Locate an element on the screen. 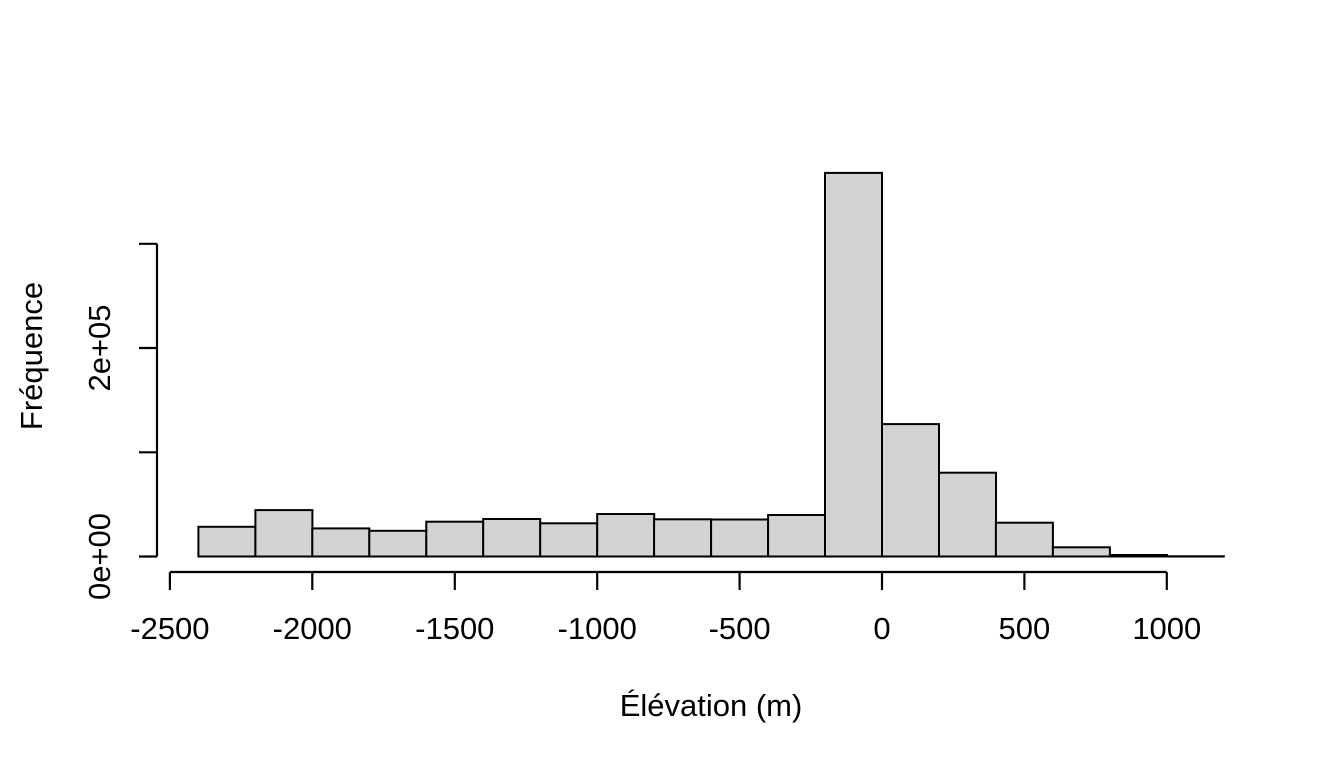 Image resolution: width=1344 pixels, height=768 pixels. x-axis-tick-label: 500 is located at coordinates (1025, 628).